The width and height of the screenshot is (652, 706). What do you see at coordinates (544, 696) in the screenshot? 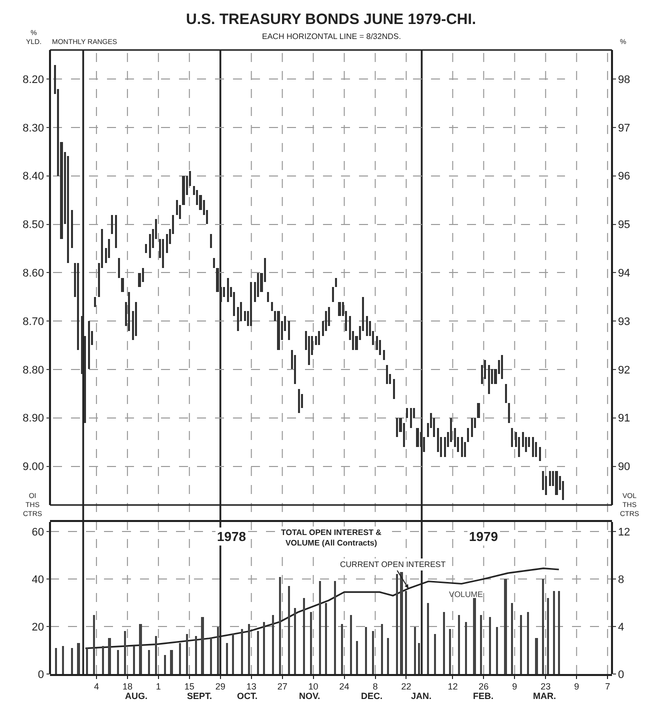
I see `text: MAR.` at bounding box center [544, 696].